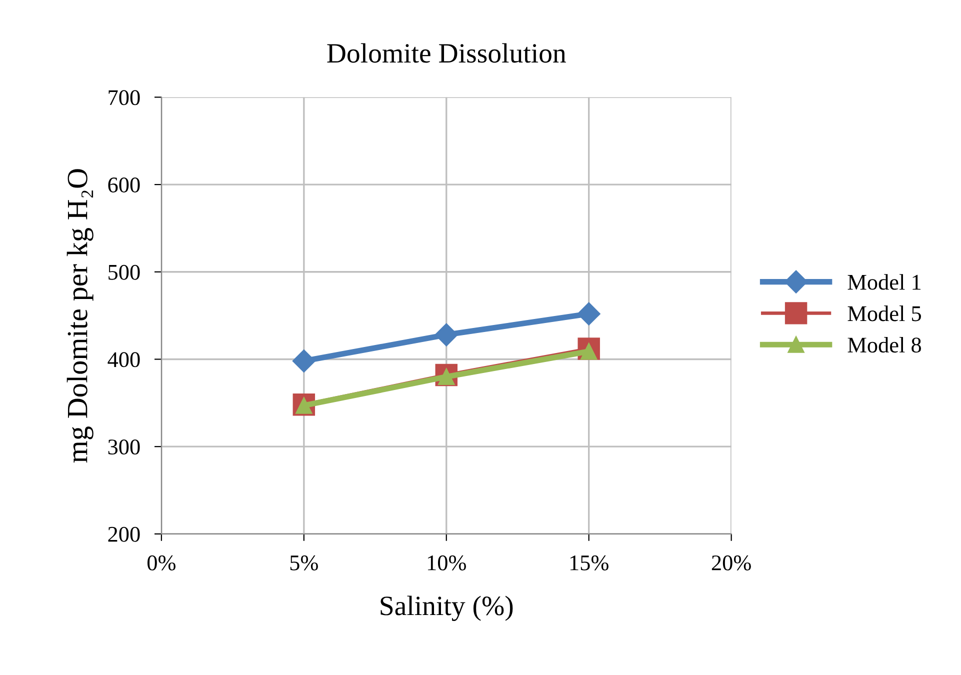 The height and width of the screenshot is (675, 961). I want to click on y-tick-label: 600, so click(124, 184).